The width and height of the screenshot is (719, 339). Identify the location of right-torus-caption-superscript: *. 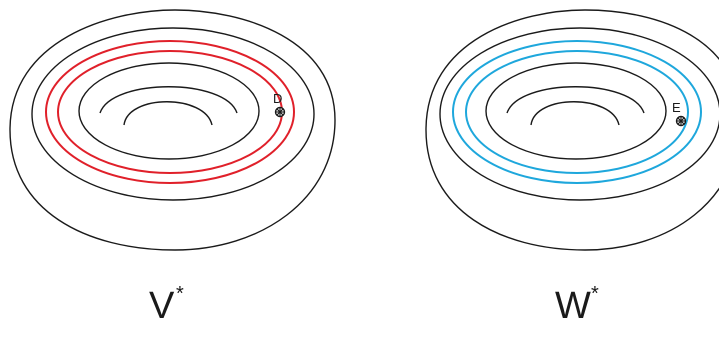
(595, 294).